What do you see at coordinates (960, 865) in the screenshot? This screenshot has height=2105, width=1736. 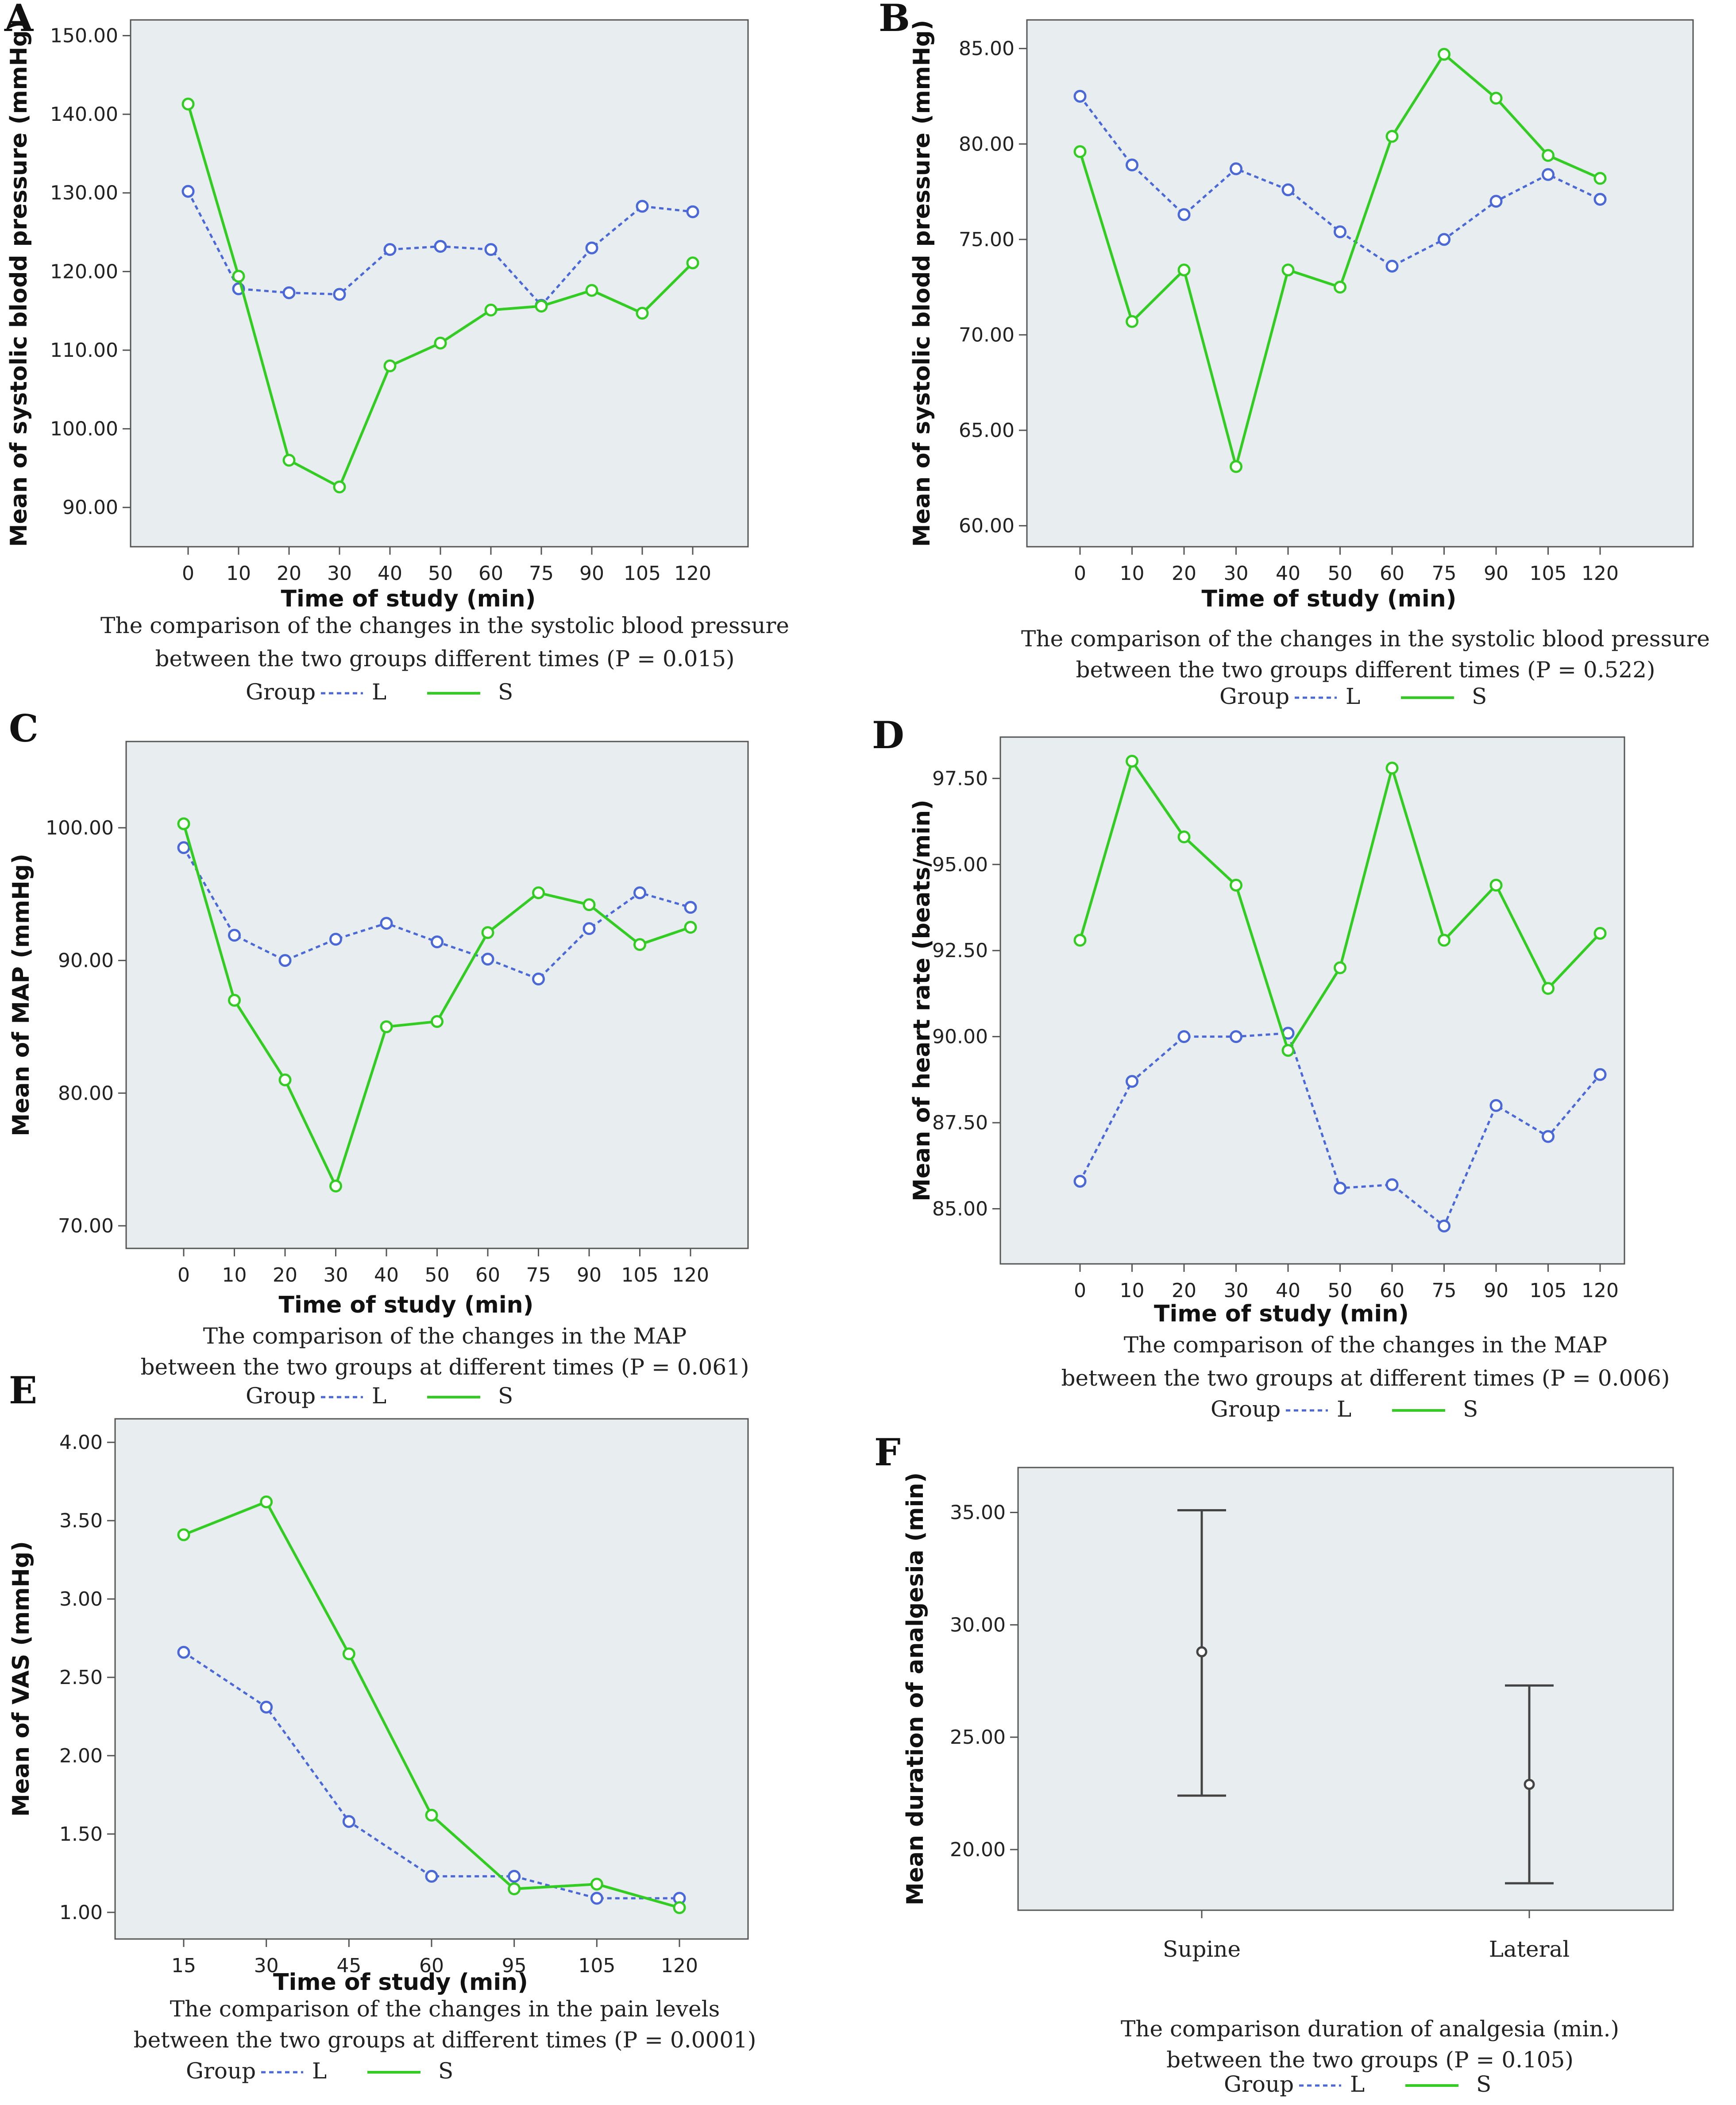 I see `y-tick-label: 95.00` at bounding box center [960, 865].